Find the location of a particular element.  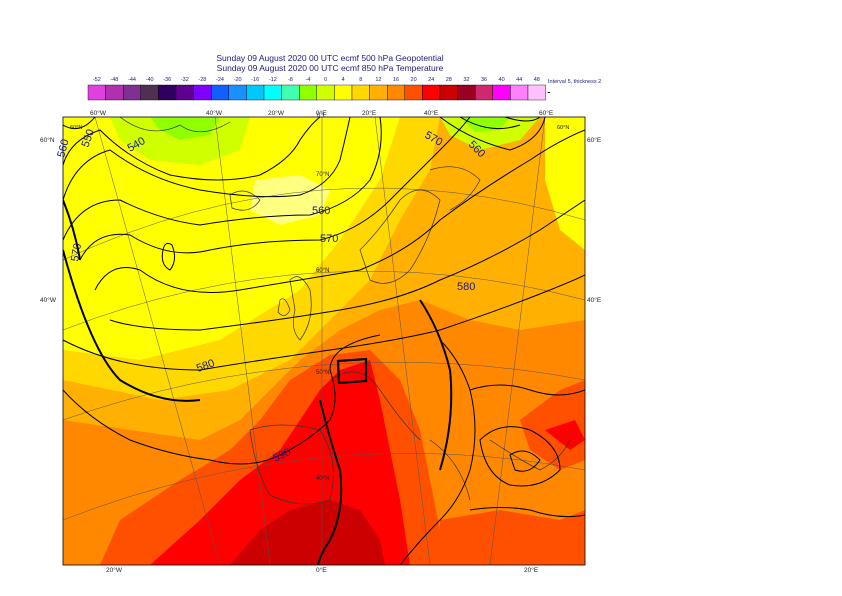

legend-note: Interval 5, thickness 2 is located at coordinates (575, 82).